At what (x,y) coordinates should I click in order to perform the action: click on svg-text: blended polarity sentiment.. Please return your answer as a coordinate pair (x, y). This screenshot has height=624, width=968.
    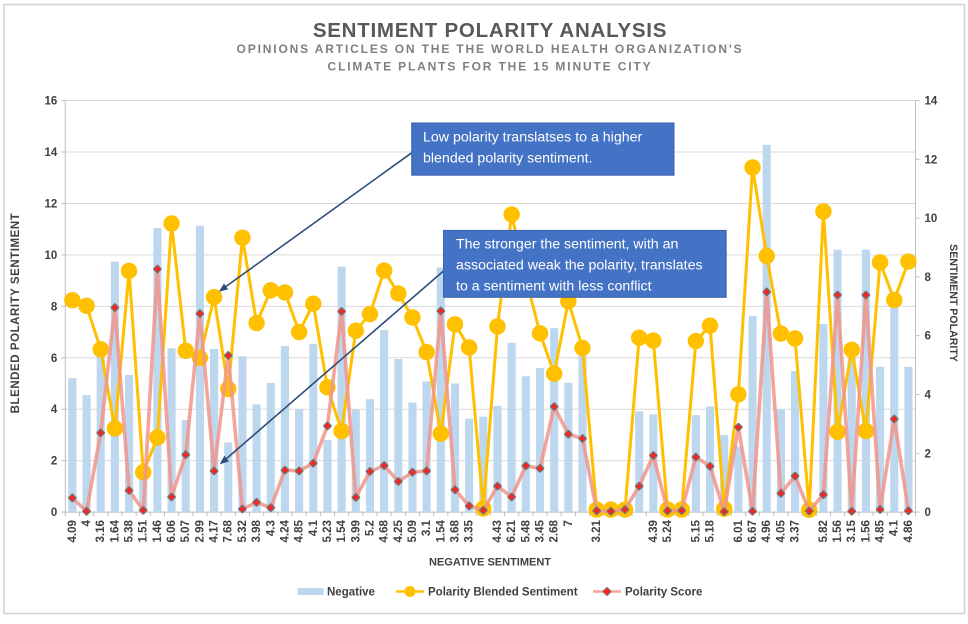
    Looking at the image, I should click on (508, 159).